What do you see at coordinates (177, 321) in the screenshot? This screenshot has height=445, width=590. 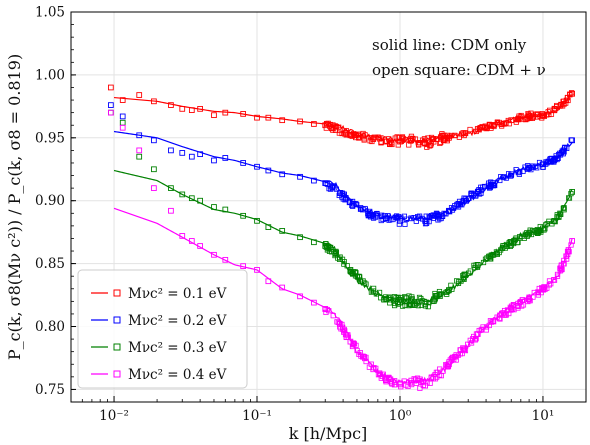 I see `legend-label: Mνc² = 0.2 eV` at bounding box center [177, 321].